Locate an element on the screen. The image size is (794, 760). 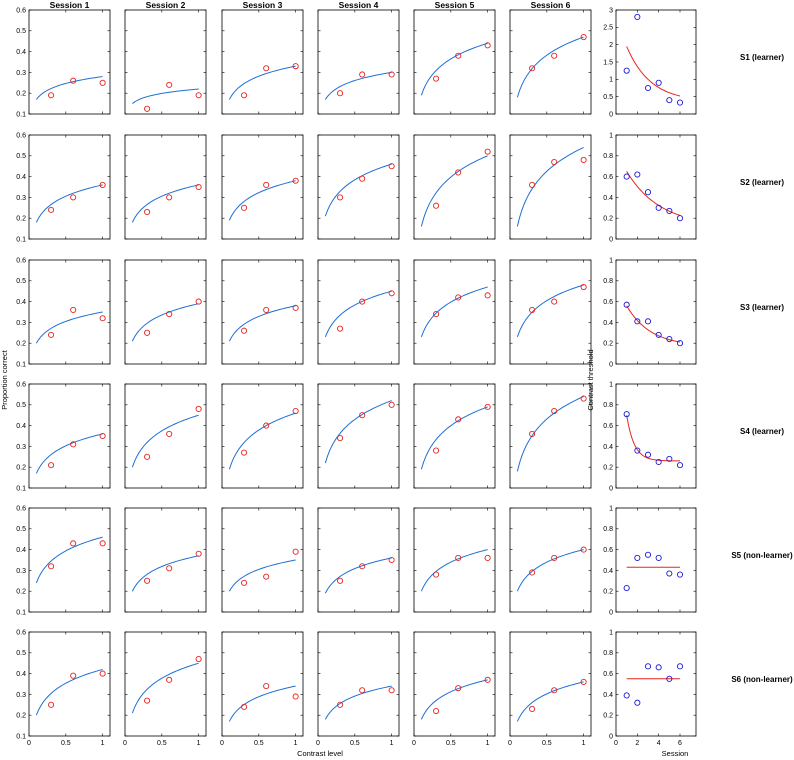
threshold-fit-curve is located at coordinates (653, 71).